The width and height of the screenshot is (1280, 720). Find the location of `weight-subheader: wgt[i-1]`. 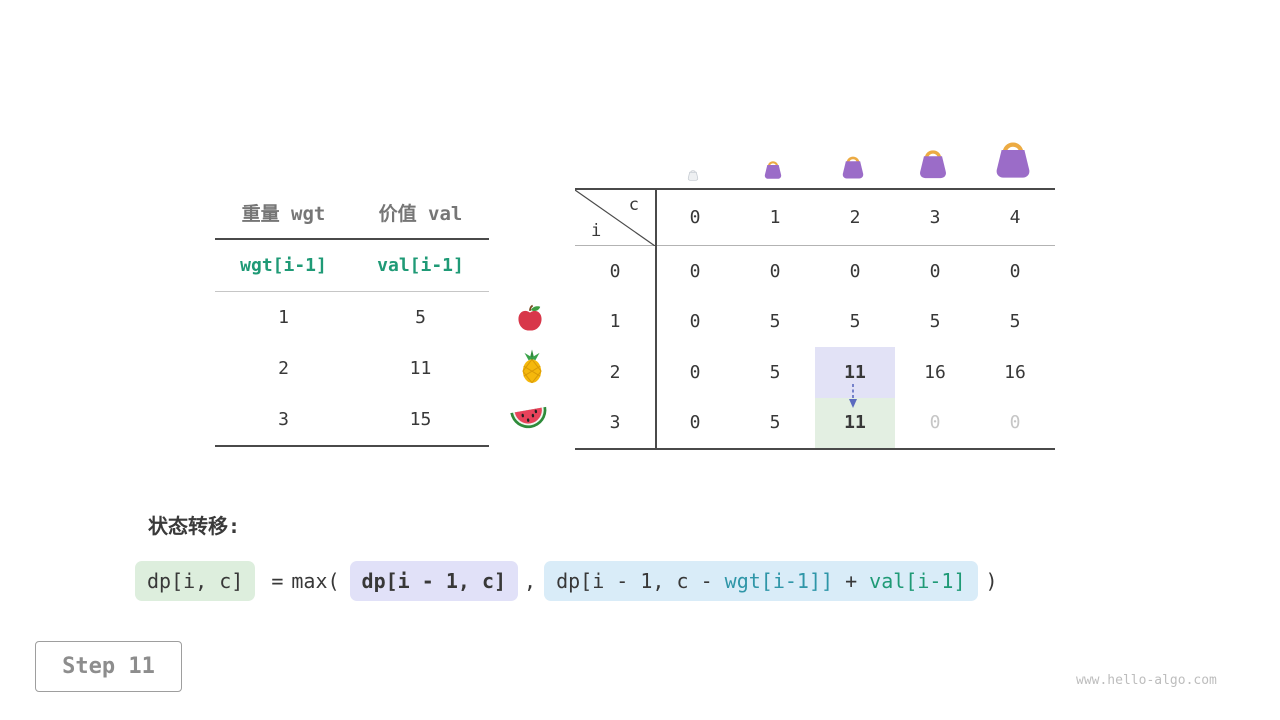

weight-subheader: wgt[i-1] is located at coordinates (283, 265).